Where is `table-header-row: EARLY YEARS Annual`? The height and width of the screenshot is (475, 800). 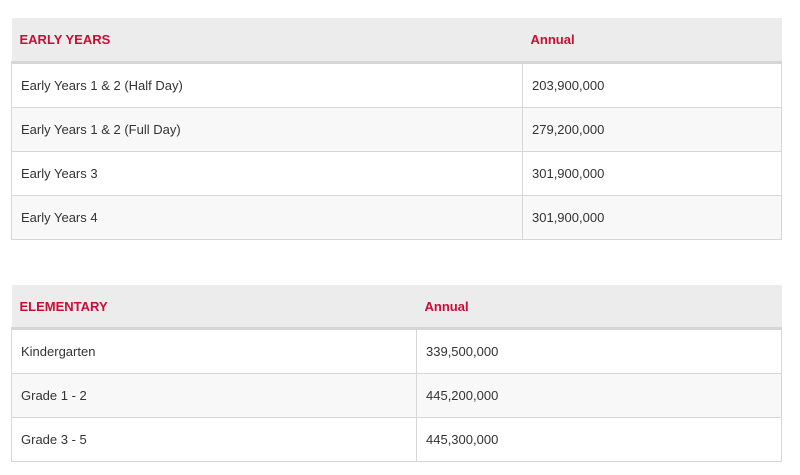 table-header-row: EARLY YEARS Annual is located at coordinates (396, 41).